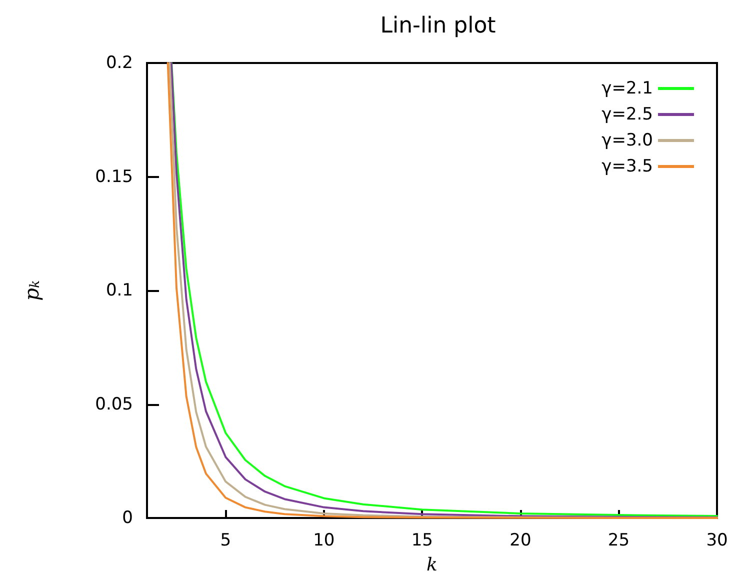 This screenshot has height=581, width=744. Describe the element at coordinates (119, 290) in the screenshot. I see `y-tick-label: 0.1` at that location.